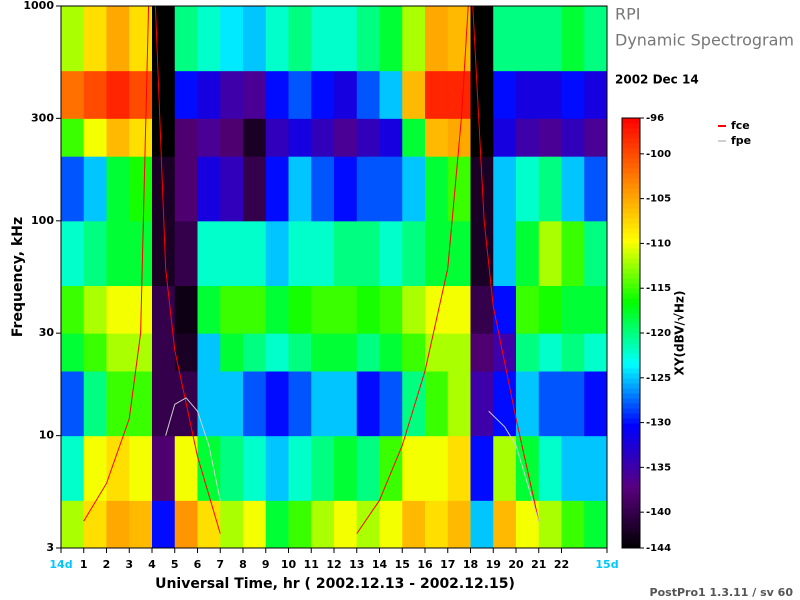 Image resolution: width=800 pixels, height=600 pixels. Describe the element at coordinates (741, 140) in the screenshot. I see `legend-label: fpe` at that location.